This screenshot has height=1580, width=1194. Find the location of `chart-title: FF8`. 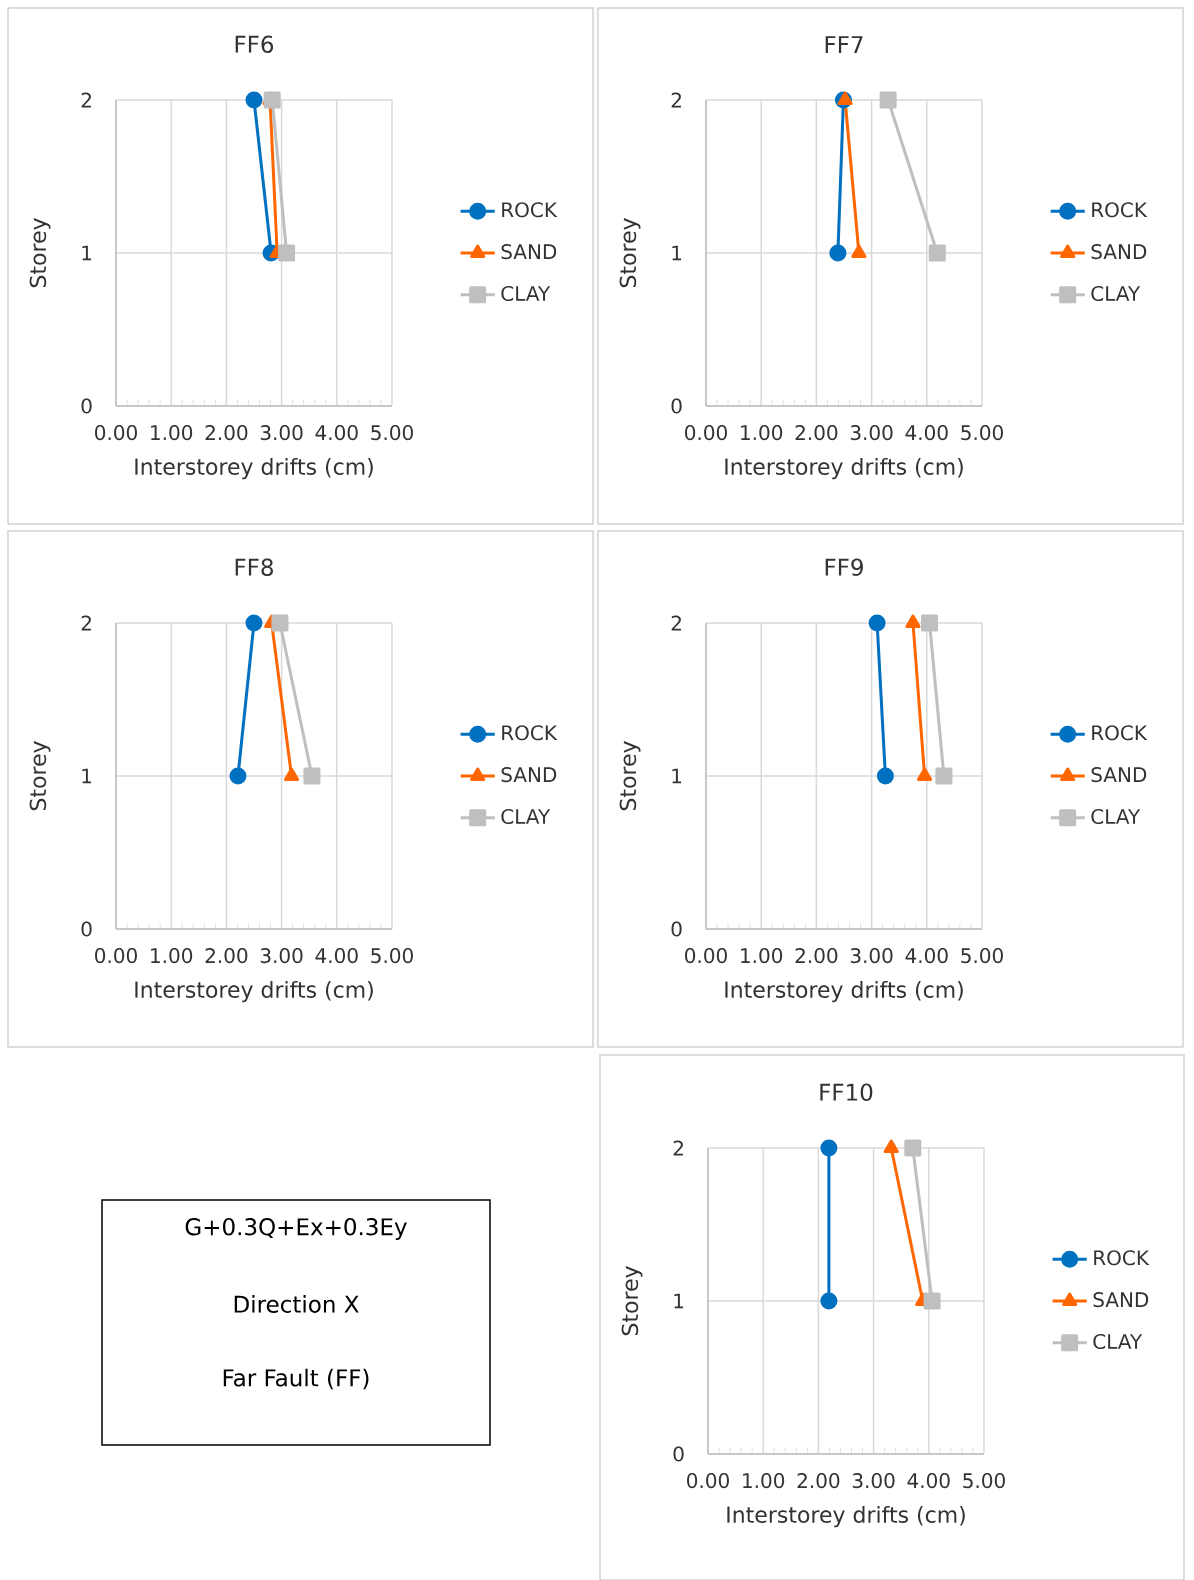

chart-title: FF8 is located at coordinates (254, 567).